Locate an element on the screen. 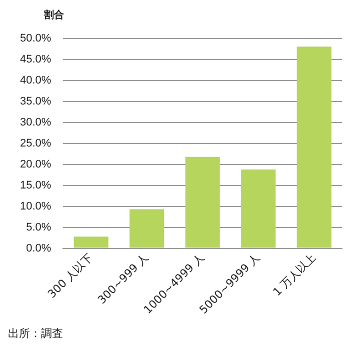 The image size is (355, 361). y-tick-label: 40.0% is located at coordinates (36, 80).